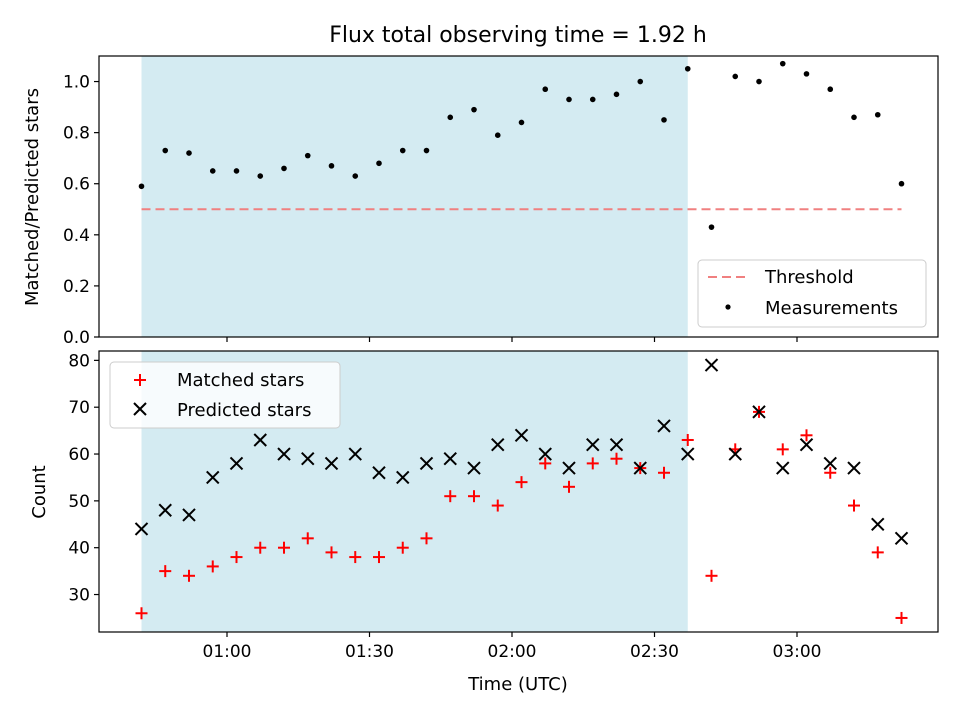 Image resolution: width=960 pixels, height=720 pixels. What do you see at coordinates (81, 210) in the screenshot?
I see `y-axis-ticks-top: 0.0 0.2 0.4 0.6 0.8 1.0` at bounding box center [81, 210].